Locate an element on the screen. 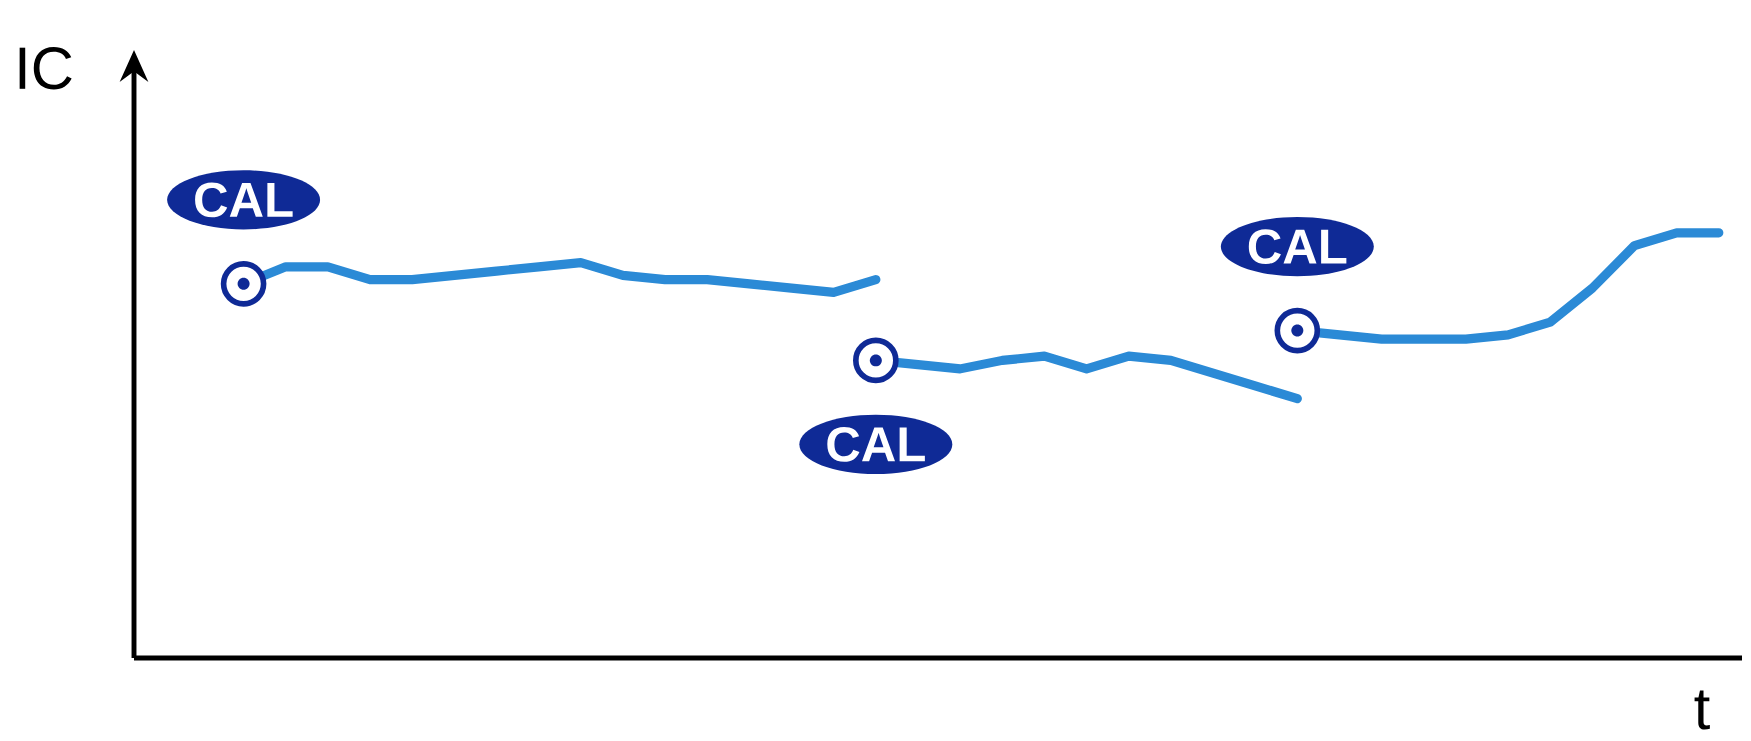 This screenshot has width=1751, height=741. text: CAL is located at coordinates (244, 200).